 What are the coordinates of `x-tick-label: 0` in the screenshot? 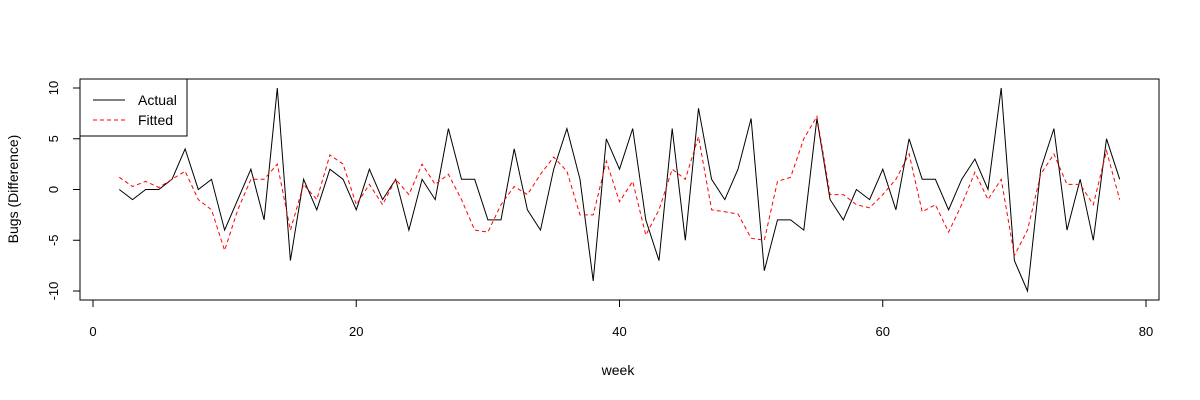 It's located at (92, 331).